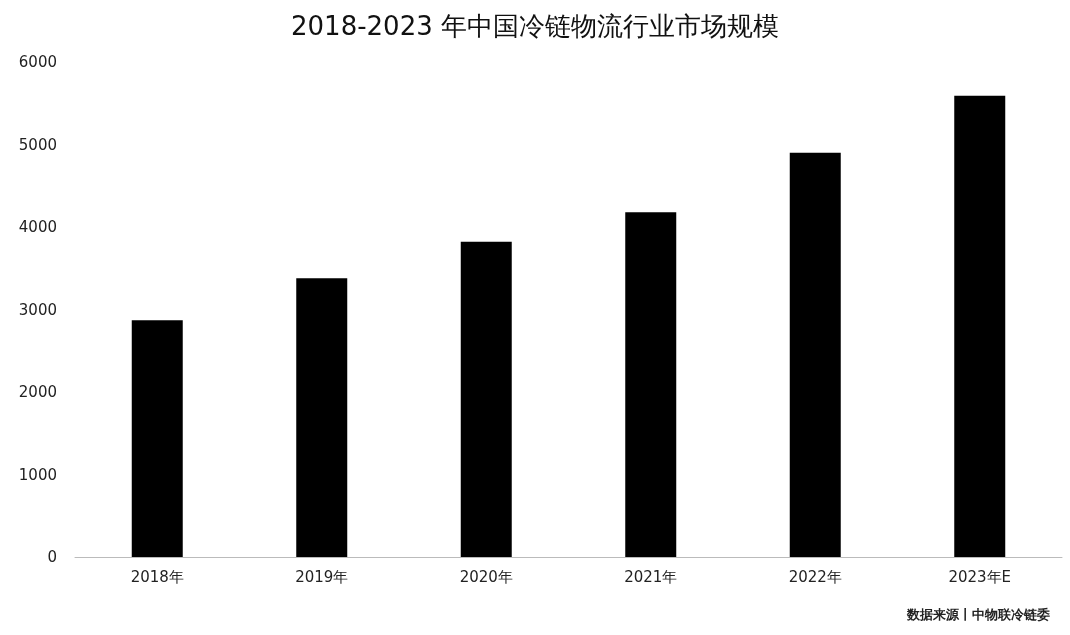 The width and height of the screenshot is (1070, 635). Describe the element at coordinates (322, 576) in the screenshot. I see `x-tick-label: 2019年` at that location.